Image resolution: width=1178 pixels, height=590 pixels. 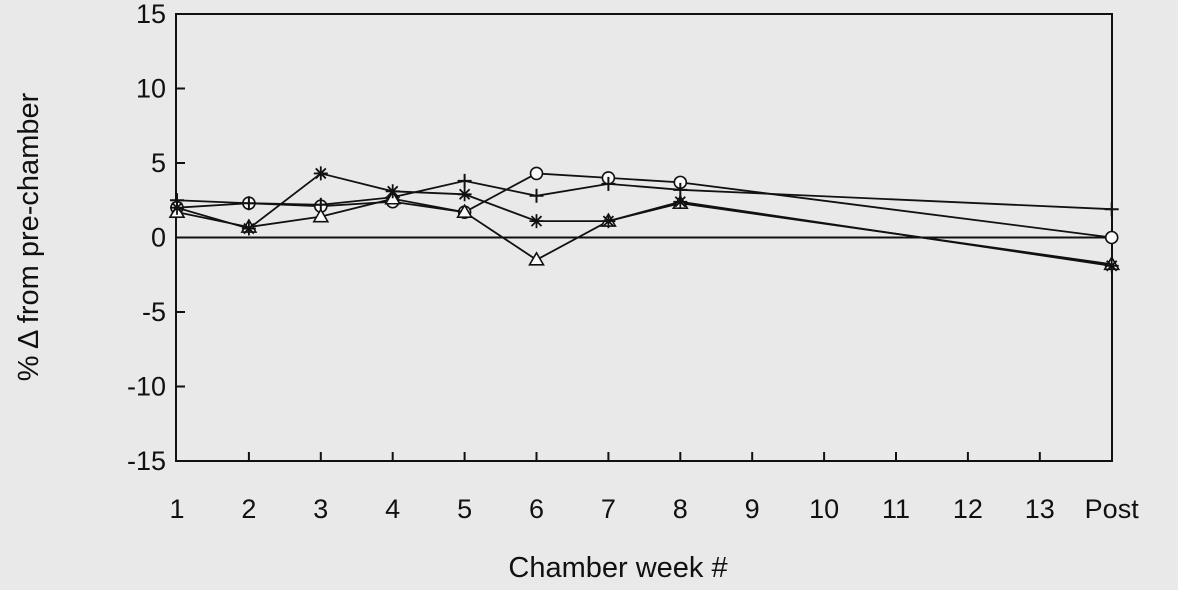 I want to click on y-tick-label: 15, so click(x=151, y=14).